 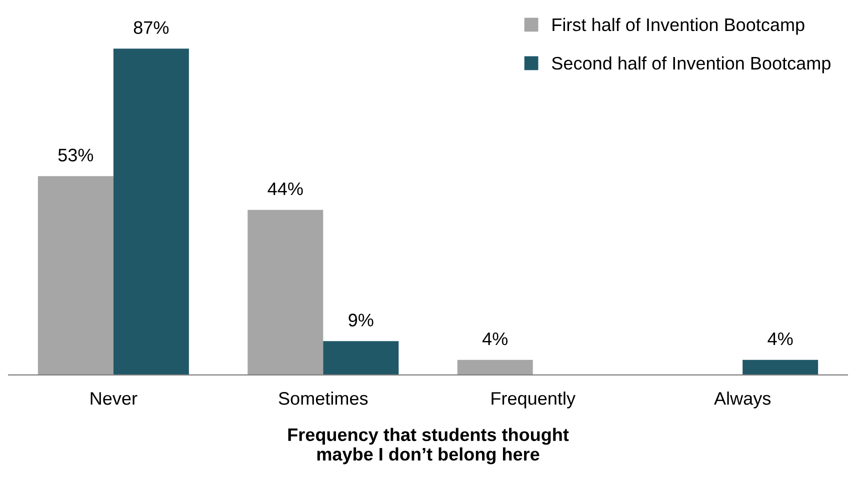 I want to click on x-tick-label: Never, so click(x=114, y=398).